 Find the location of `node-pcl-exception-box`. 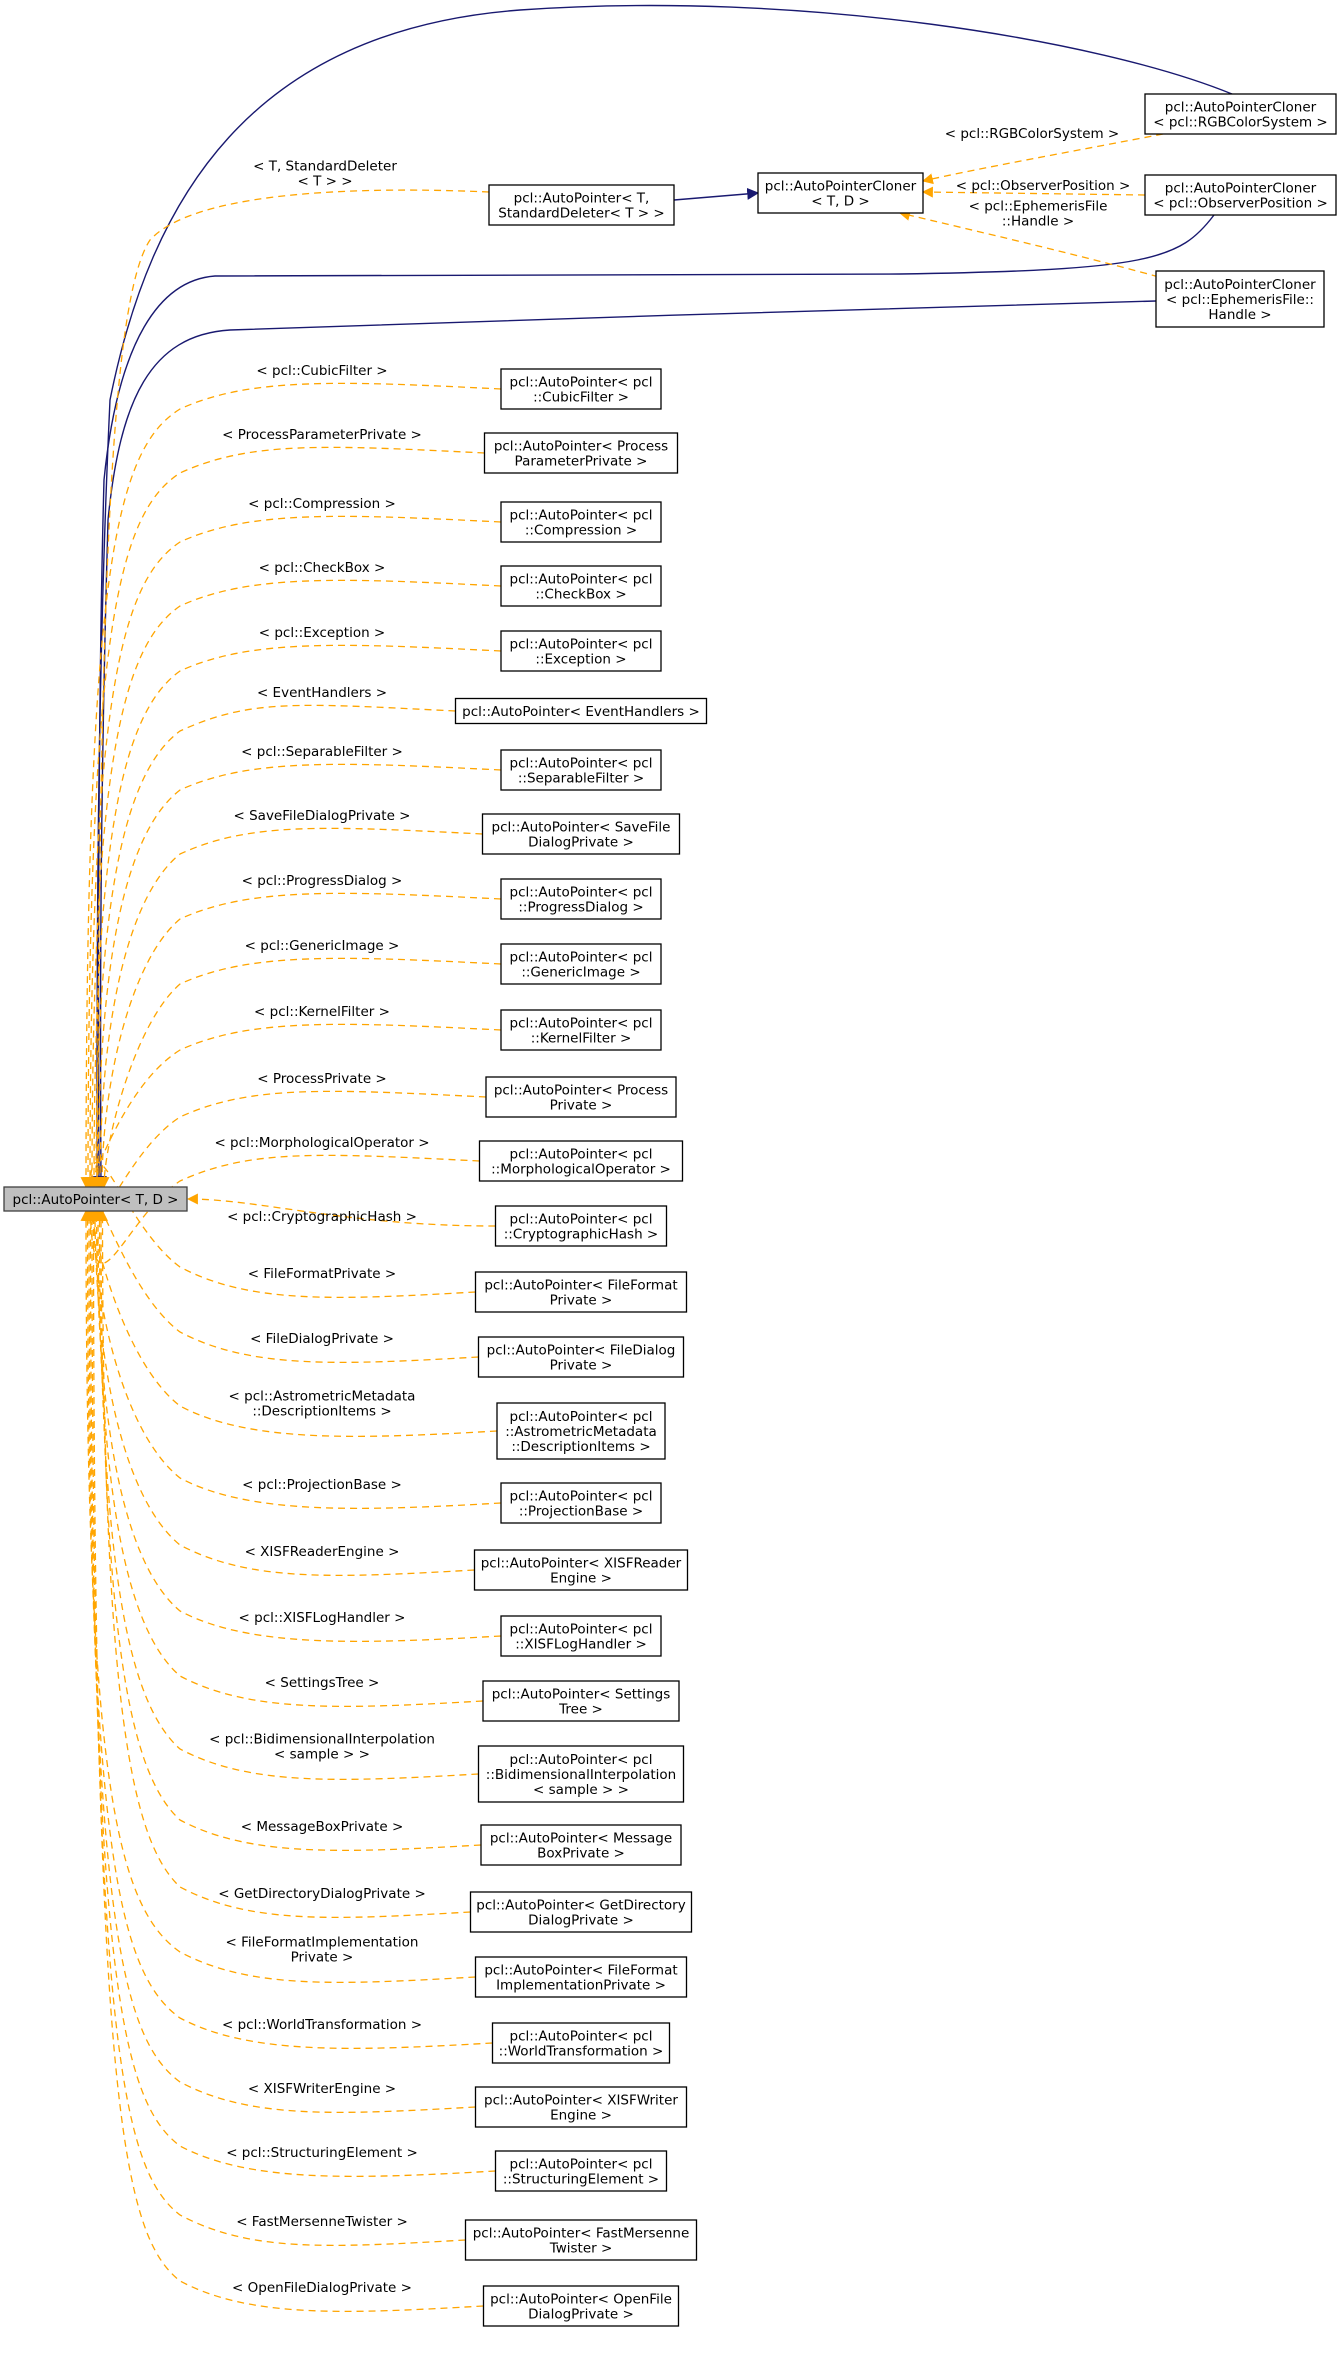

node-pcl-exception-box is located at coordinates (581, 651).